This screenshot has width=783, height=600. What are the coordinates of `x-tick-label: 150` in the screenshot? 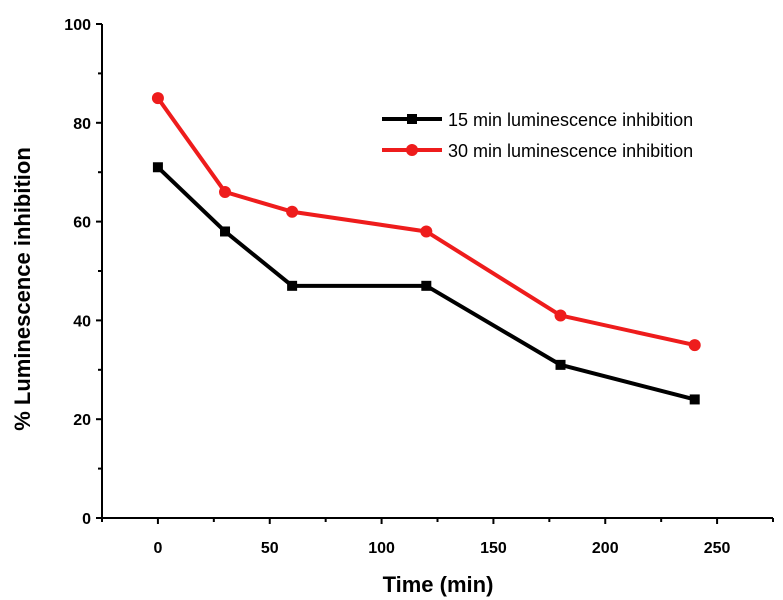 It's located at (493, 548).